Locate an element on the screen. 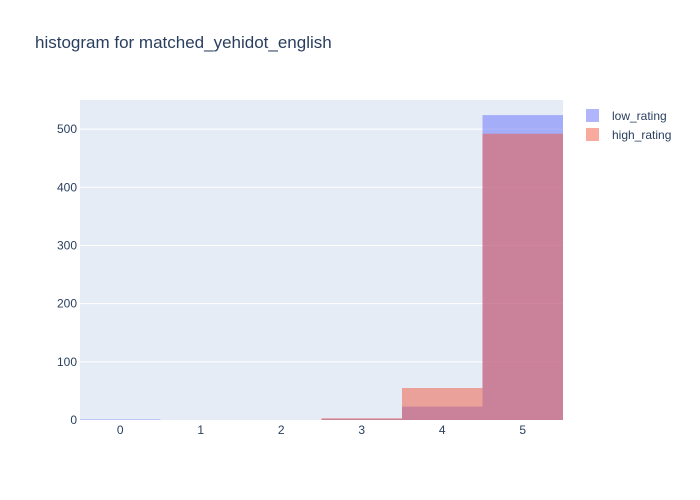  x-tick-label: 4 is located at coordinates (442, 430).